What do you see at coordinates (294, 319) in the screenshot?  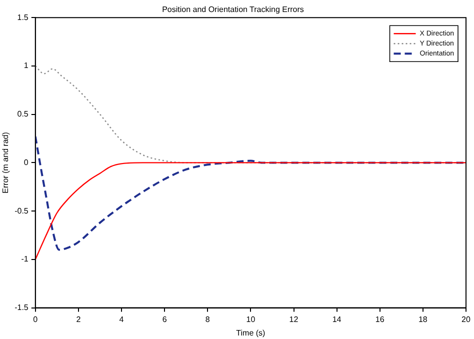 I see `x-tick-label: 12` at bounding box center [294, 319].